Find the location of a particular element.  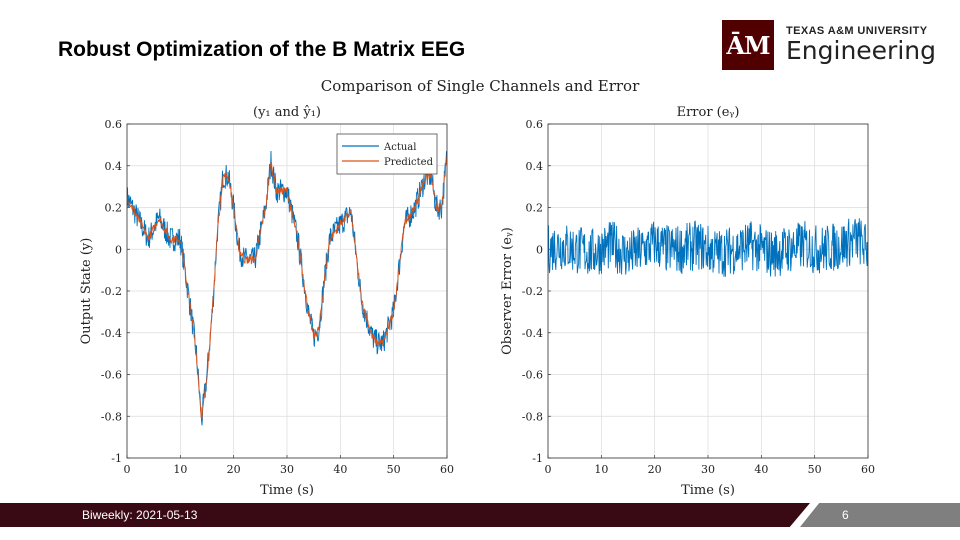

legend-label-predicted: Predicted is located at coordinates (409, 162).